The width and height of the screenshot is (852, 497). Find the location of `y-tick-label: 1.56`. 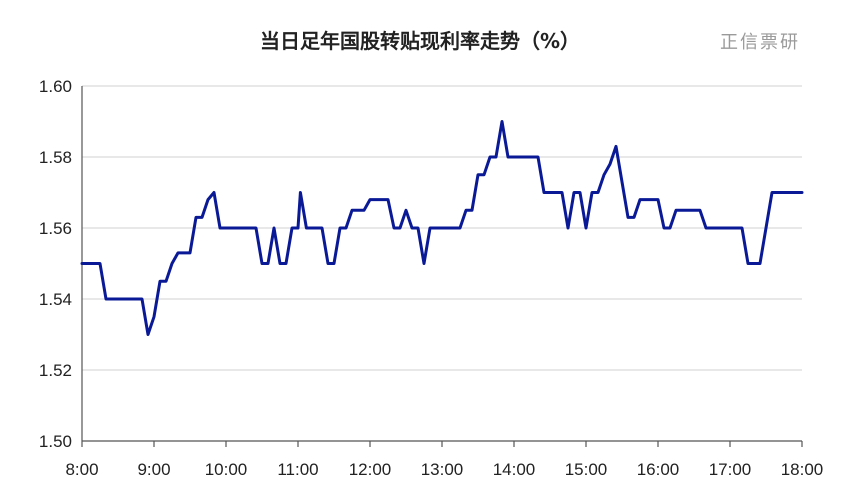

y-tick-label: 1.56 is located at coordinates (55, 228).